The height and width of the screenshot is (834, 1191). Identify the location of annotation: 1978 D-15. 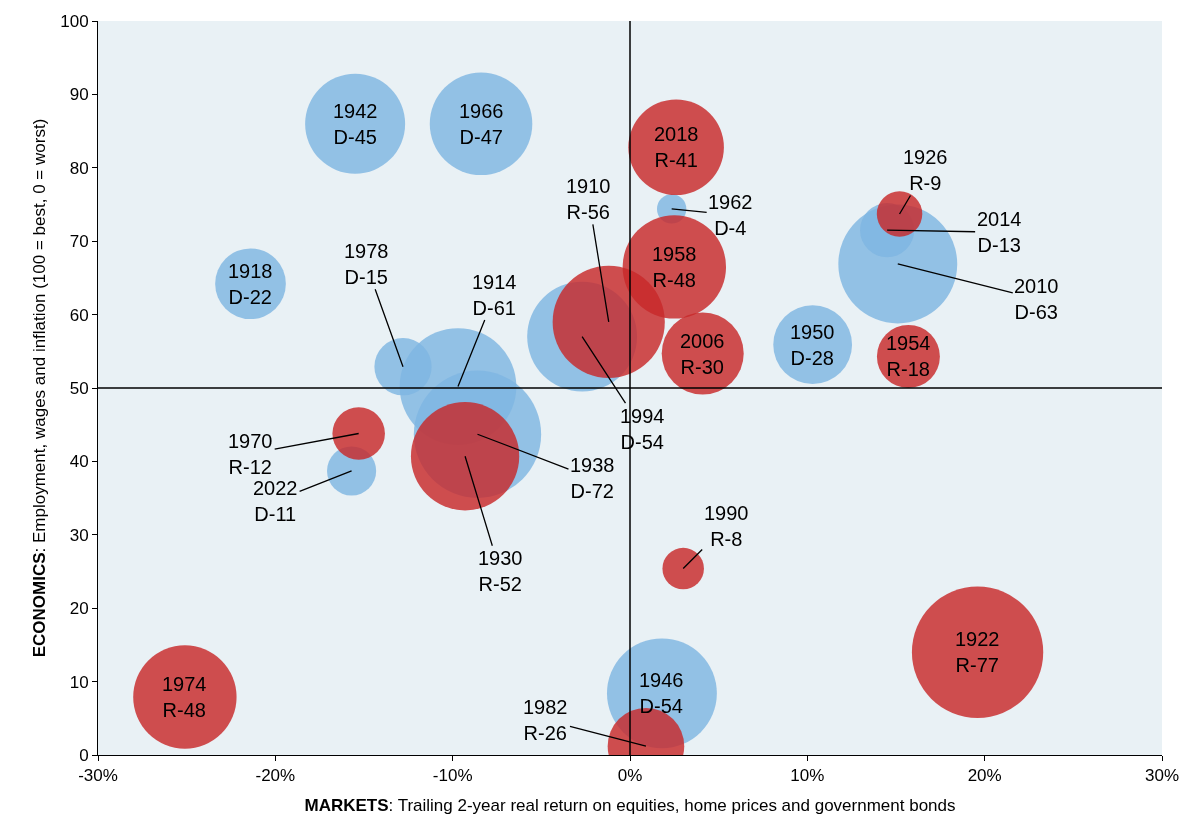
(366, 264).